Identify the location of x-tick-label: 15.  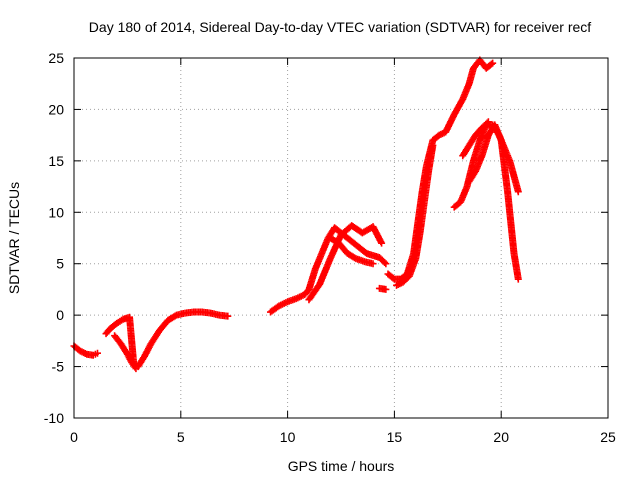
(395, 437).